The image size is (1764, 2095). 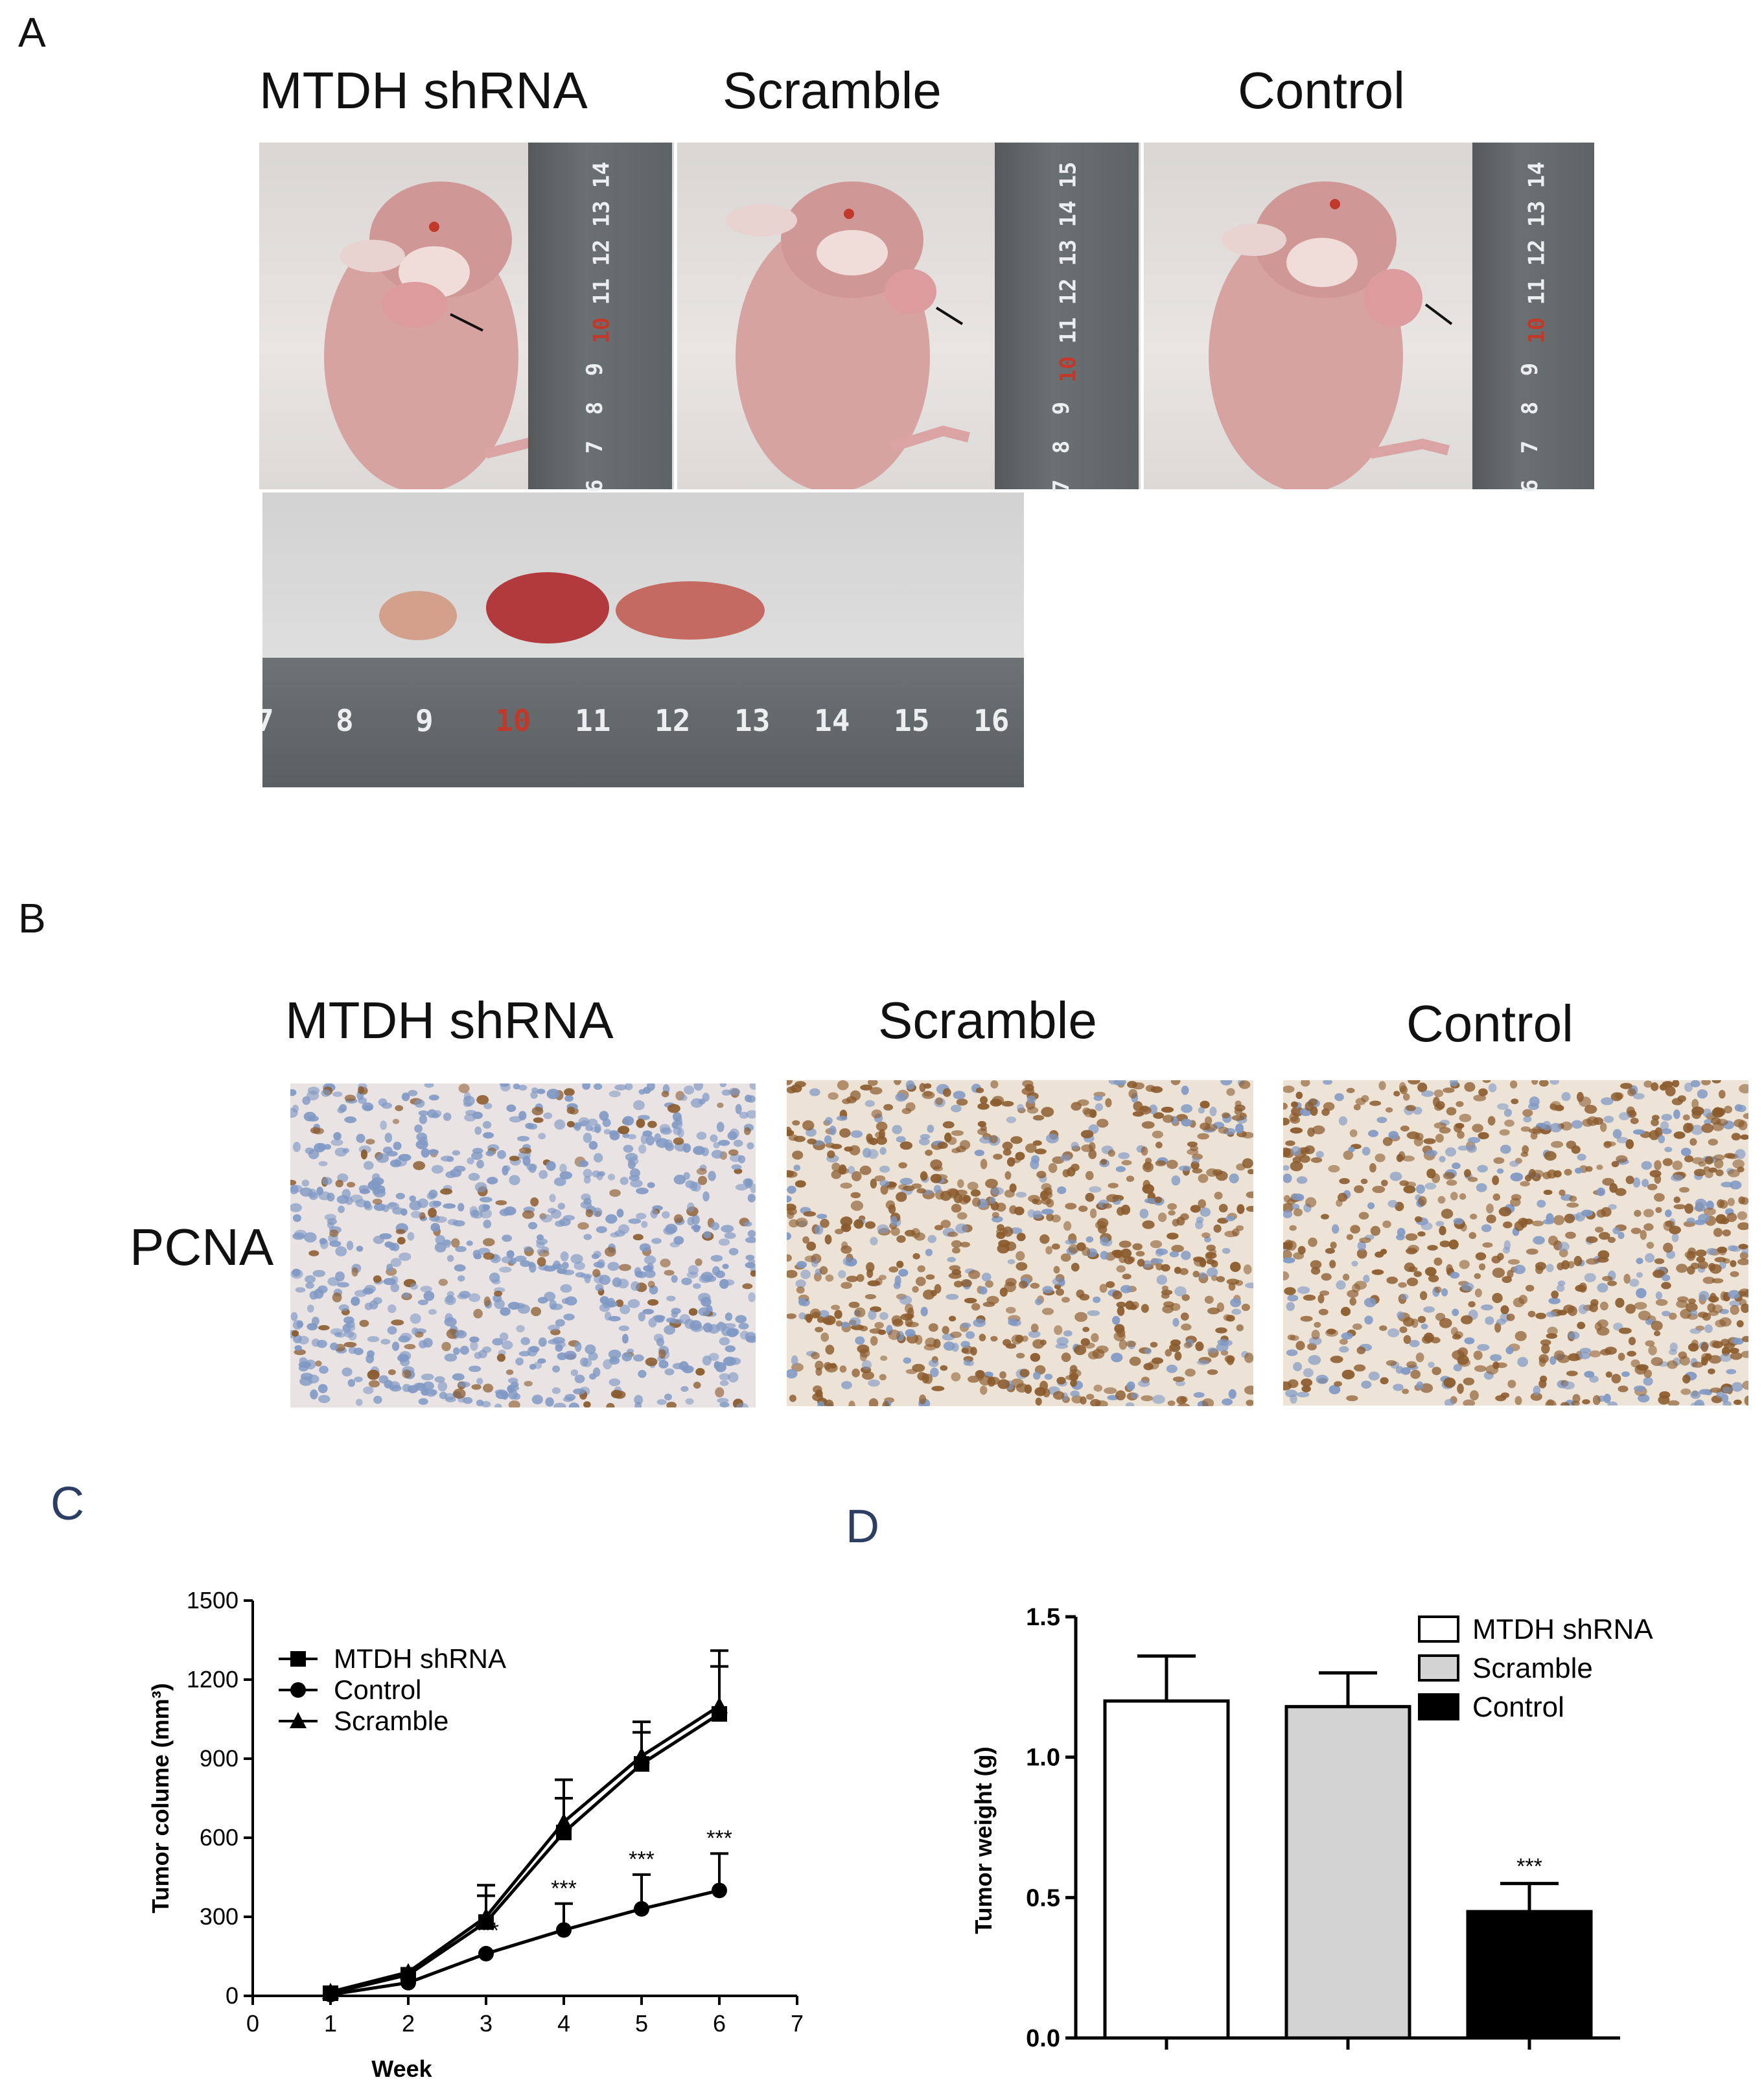 What do you see at coordinates (564, 1888) in the screenshot?
I see `significance-label: ***` at bounding box center [564, 1888].